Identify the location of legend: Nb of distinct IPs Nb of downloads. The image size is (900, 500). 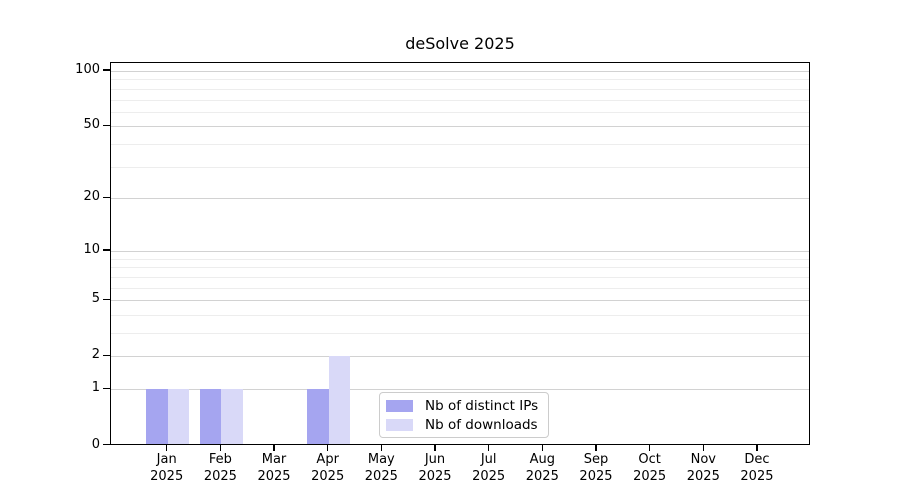
(464, 415).